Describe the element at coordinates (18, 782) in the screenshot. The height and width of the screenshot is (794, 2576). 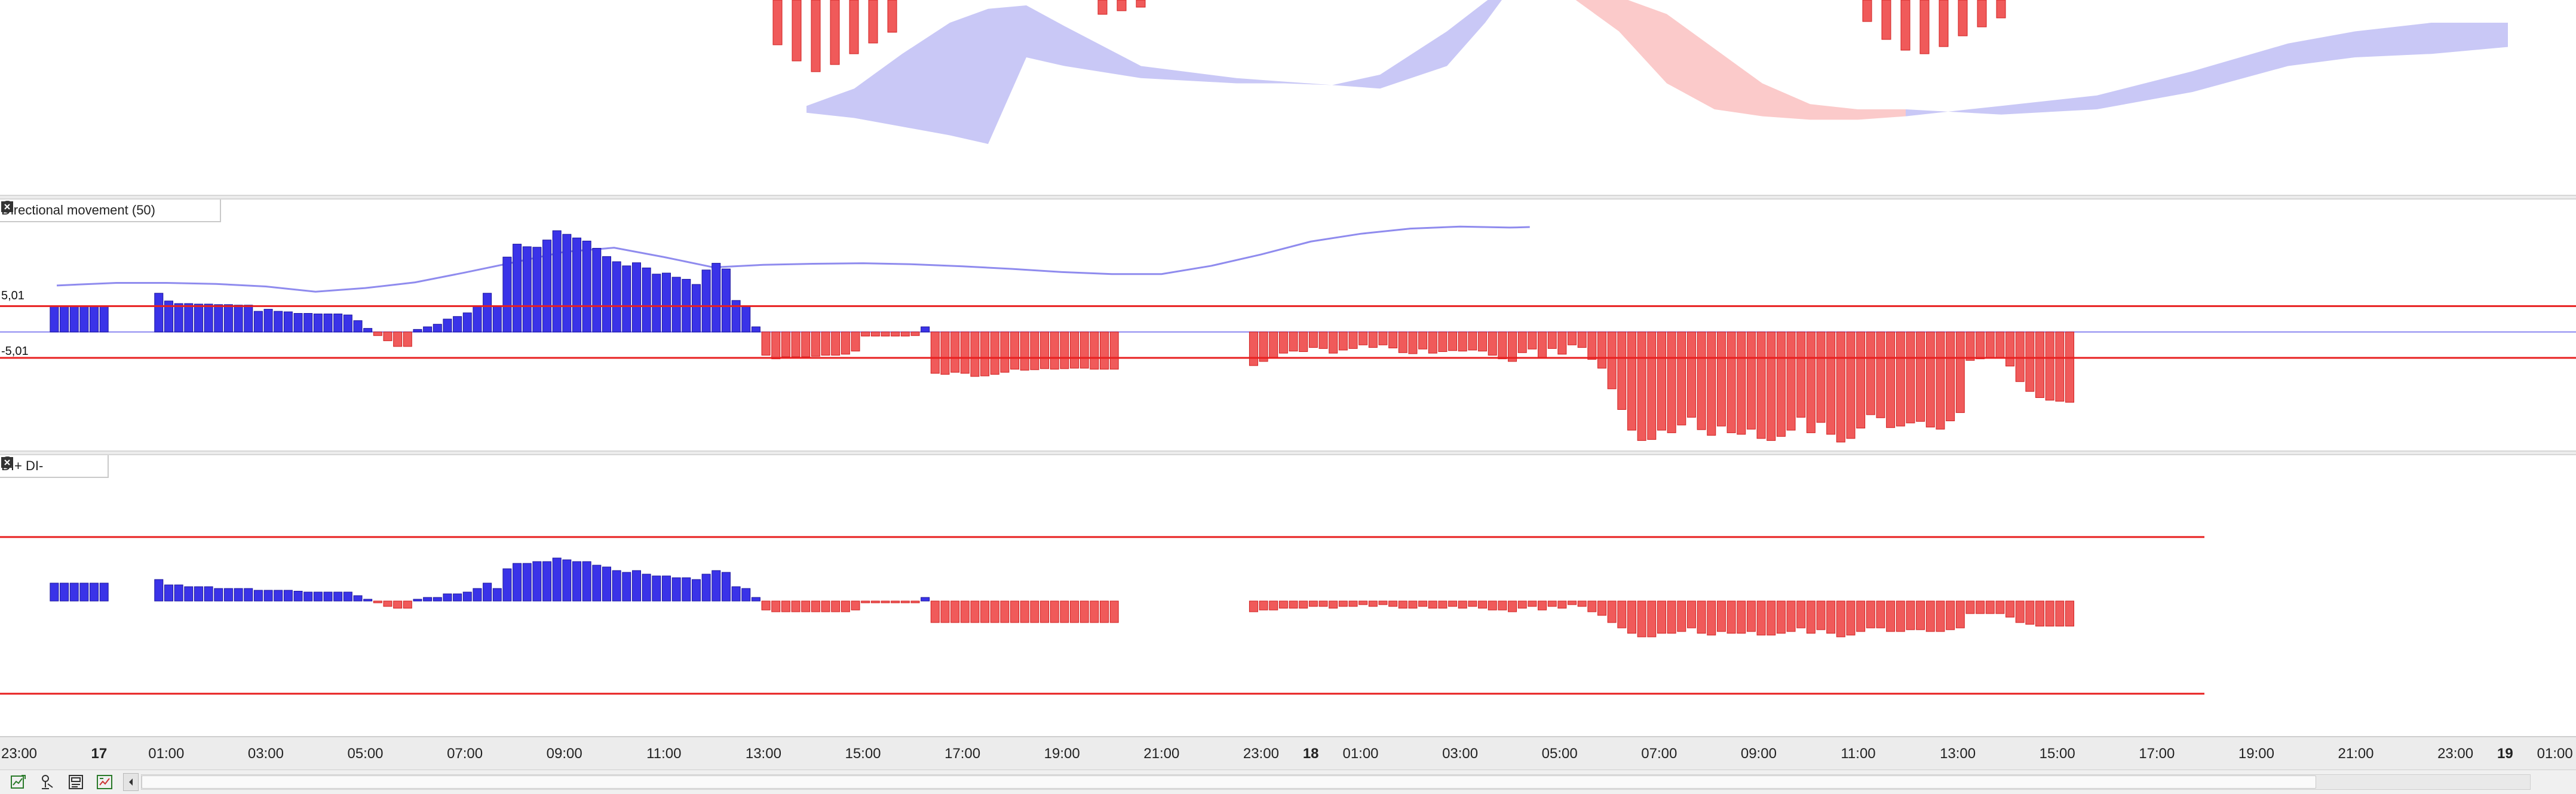
I see `chart-settings-icon` at that location.